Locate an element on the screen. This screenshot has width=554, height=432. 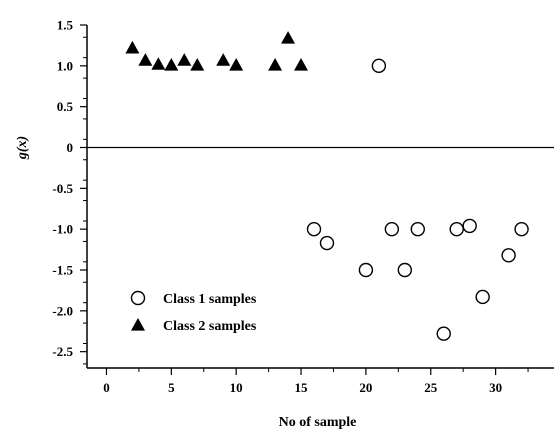
y-axis-title: g(x) is located at coordinates (22, 148).